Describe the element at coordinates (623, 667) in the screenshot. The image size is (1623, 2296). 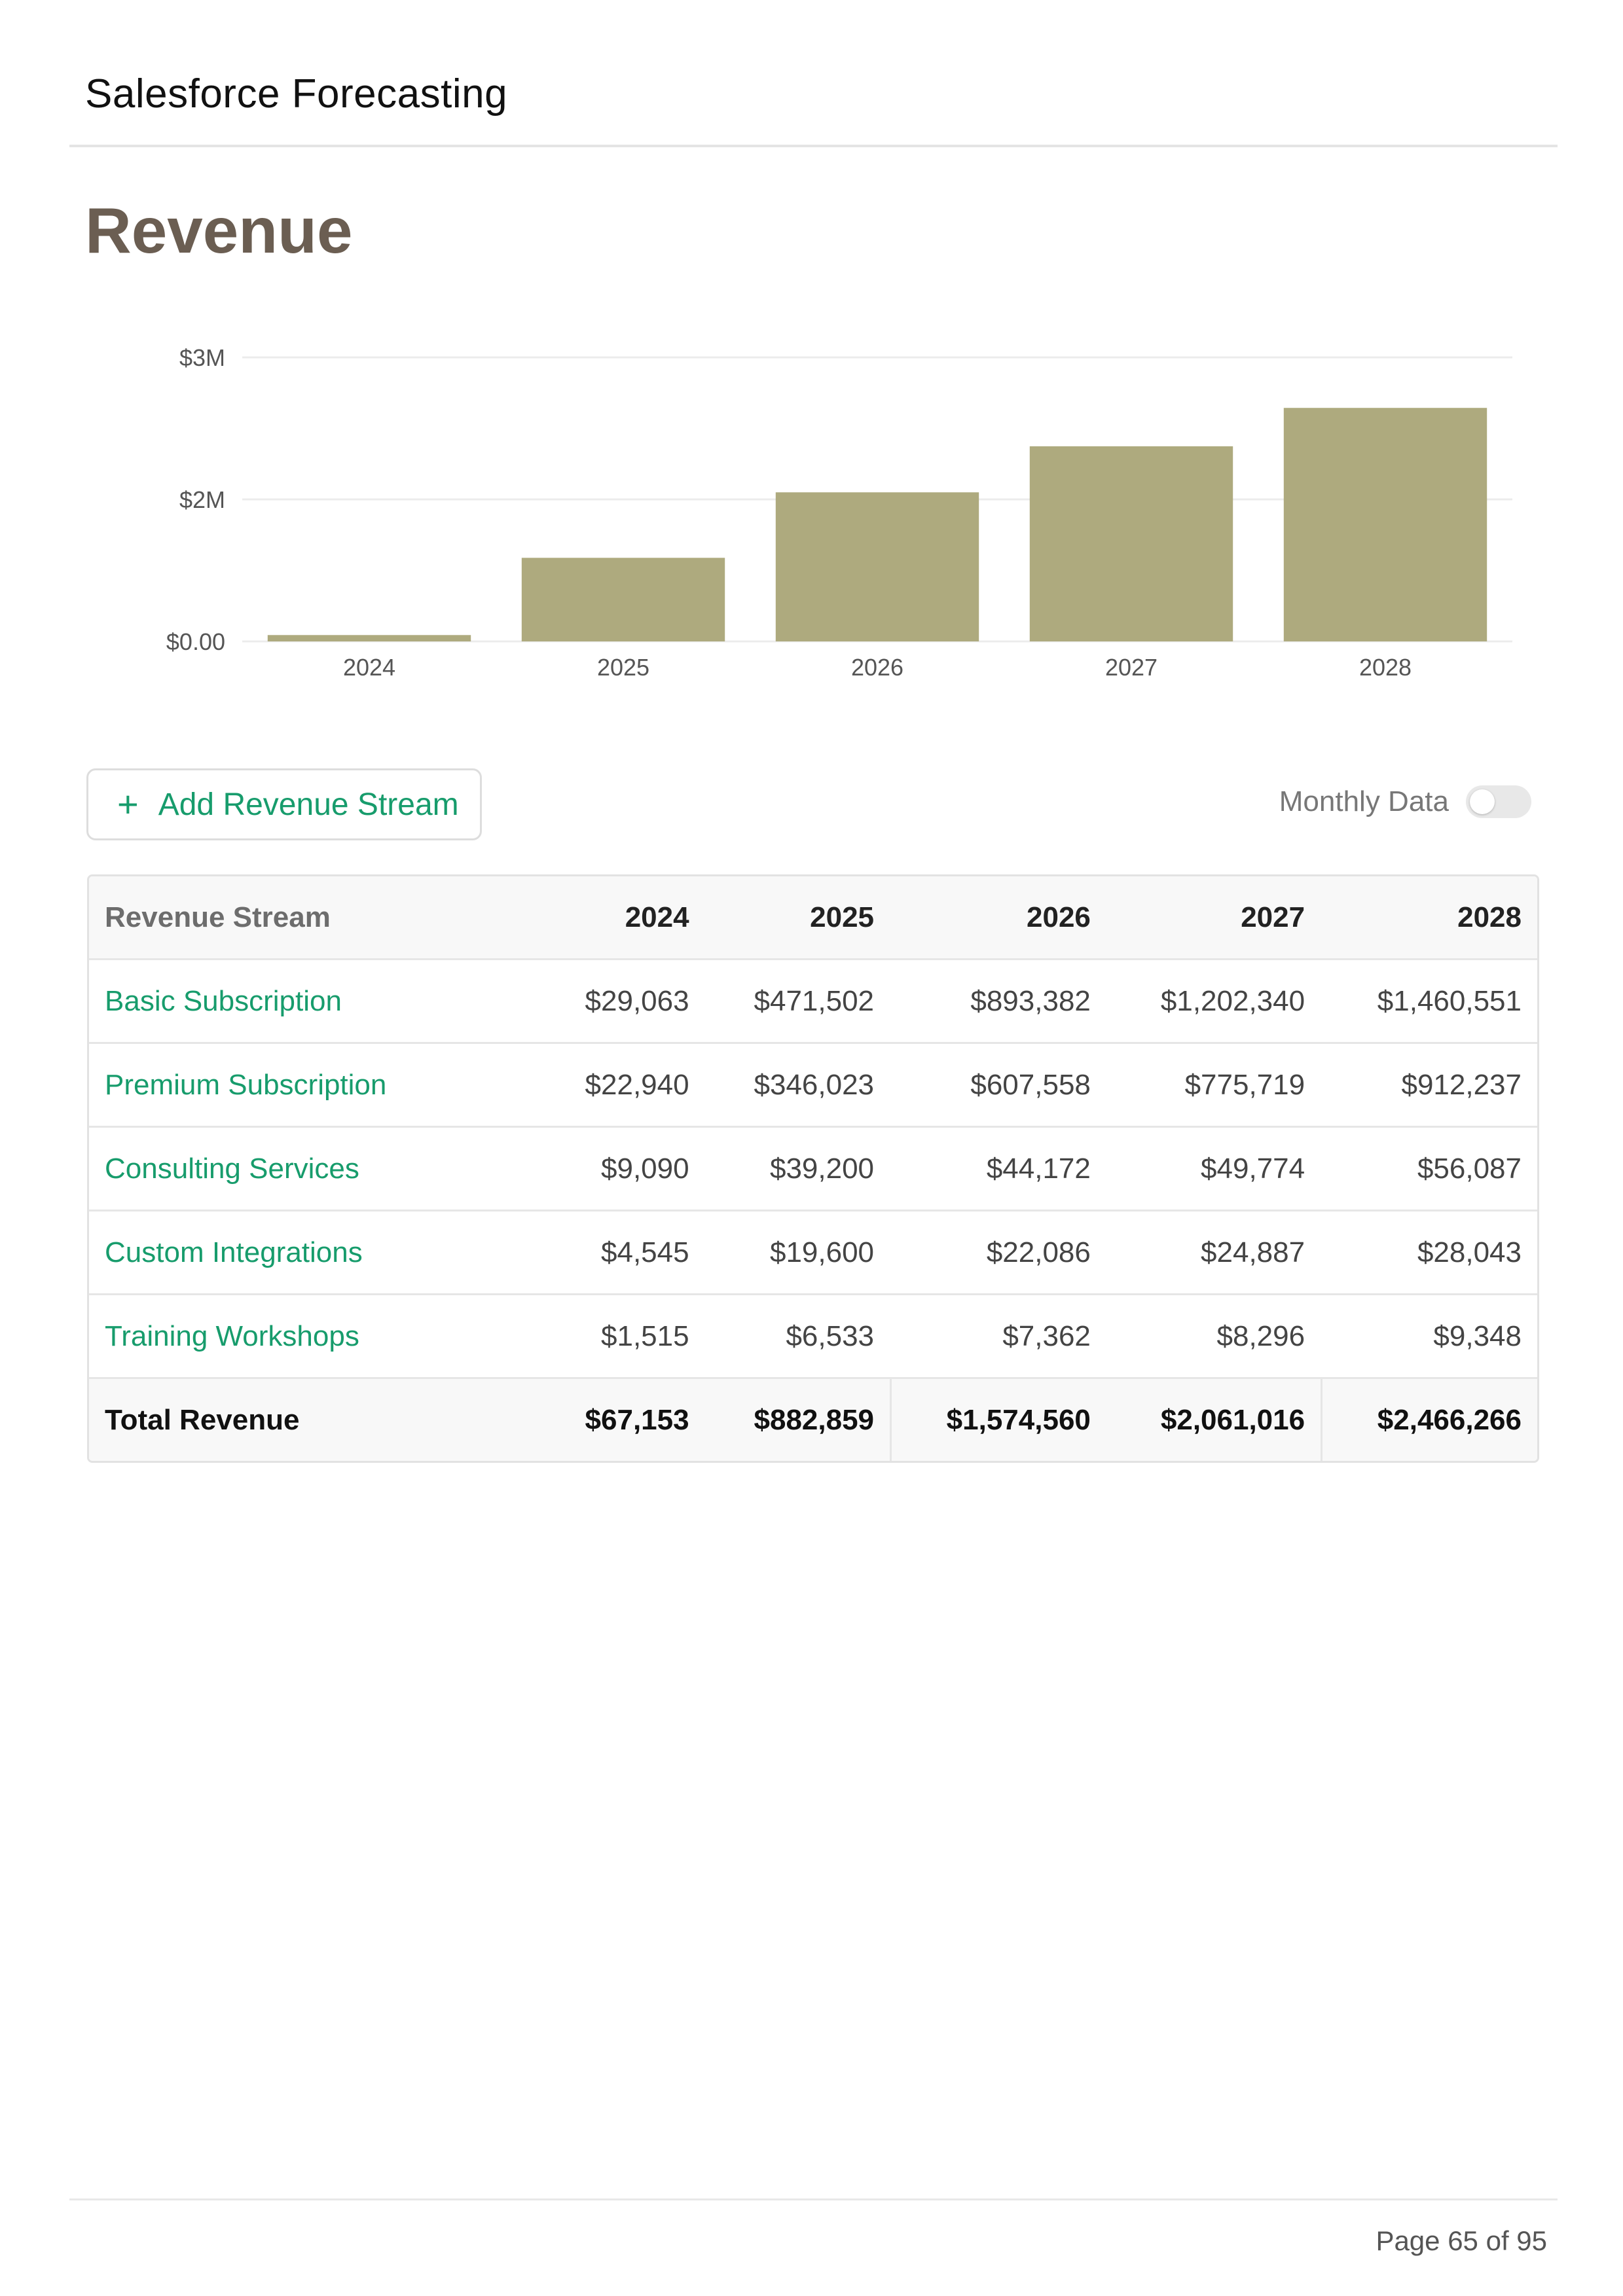
I see `x-tick-label: 2025` at that location.